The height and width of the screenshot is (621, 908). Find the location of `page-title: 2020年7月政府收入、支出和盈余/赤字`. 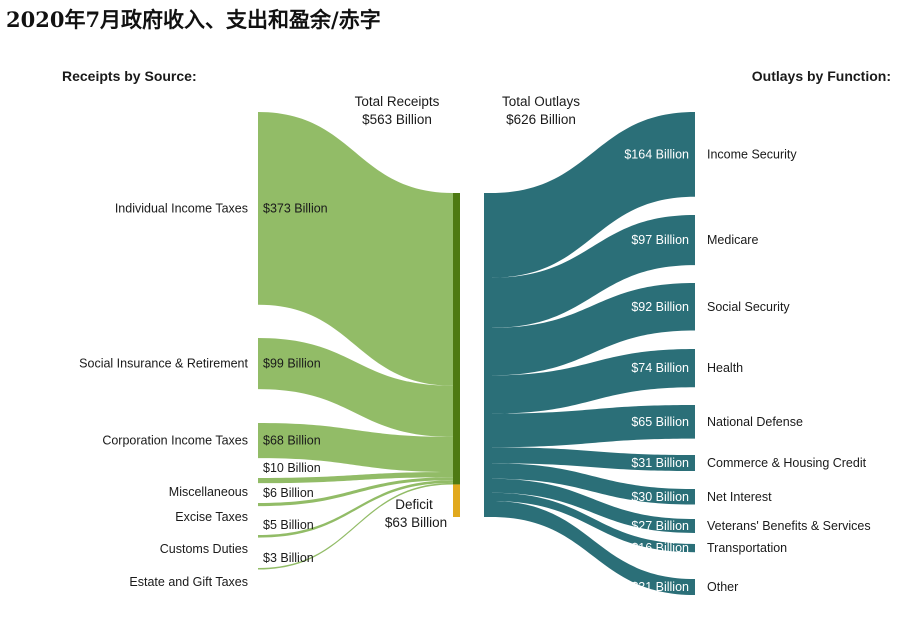

page-title: 2020年7月政府收入、支出和盈余/赤字 is located at coordinates (193, 19).